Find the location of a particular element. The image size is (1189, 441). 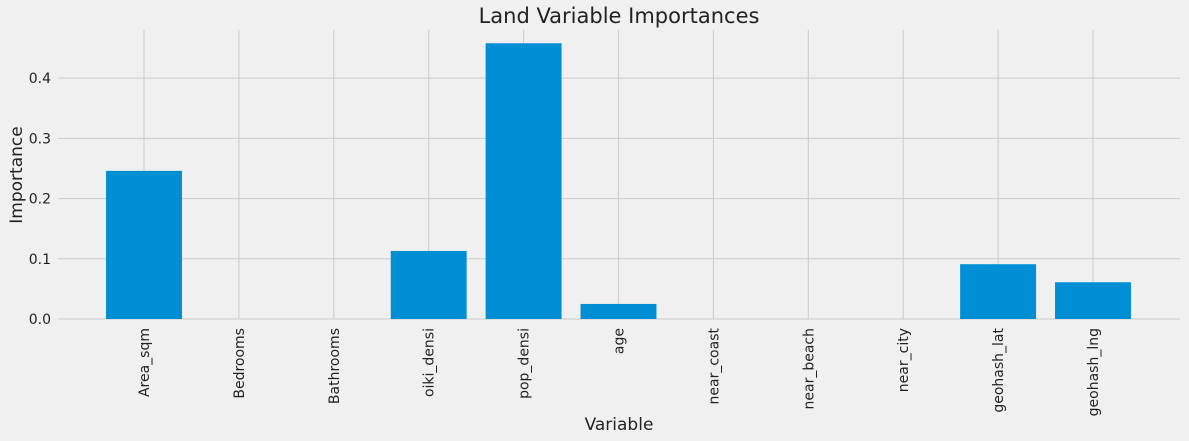

bar-geohash-lng is located at coordinates (1093, 300).